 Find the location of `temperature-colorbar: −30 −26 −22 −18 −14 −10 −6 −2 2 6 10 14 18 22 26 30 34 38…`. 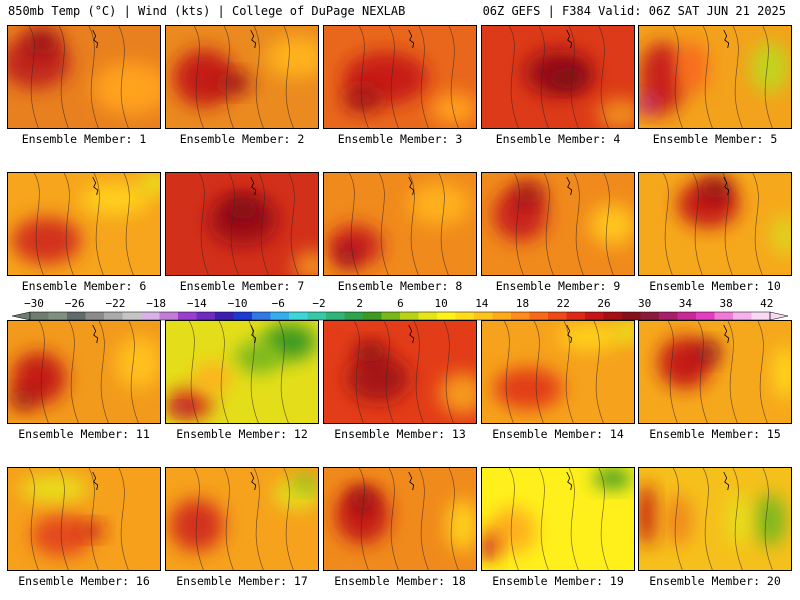

temperature-colorbar: −30 −26 −22 −18 −14 −10 −6 −2 2 6 10 14 18 22 26 30 34 38… is located at coordinates (400, 309).